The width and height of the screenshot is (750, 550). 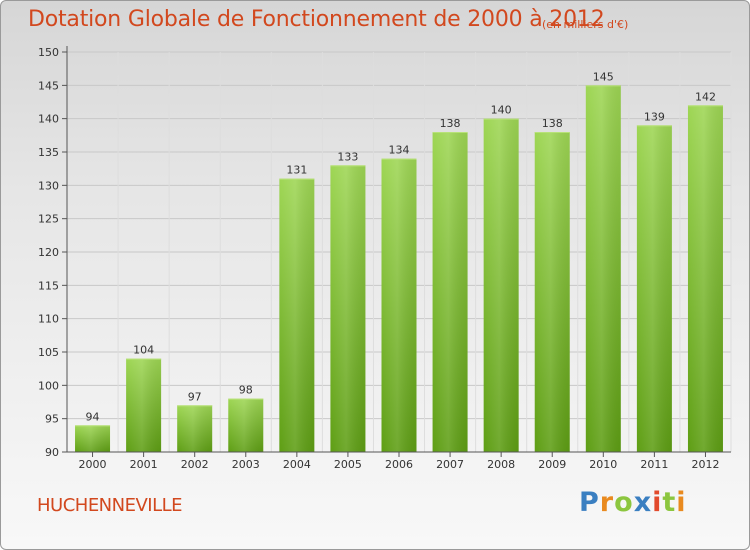 I want to click on logo-letter: o, so click(x=624, y=502).